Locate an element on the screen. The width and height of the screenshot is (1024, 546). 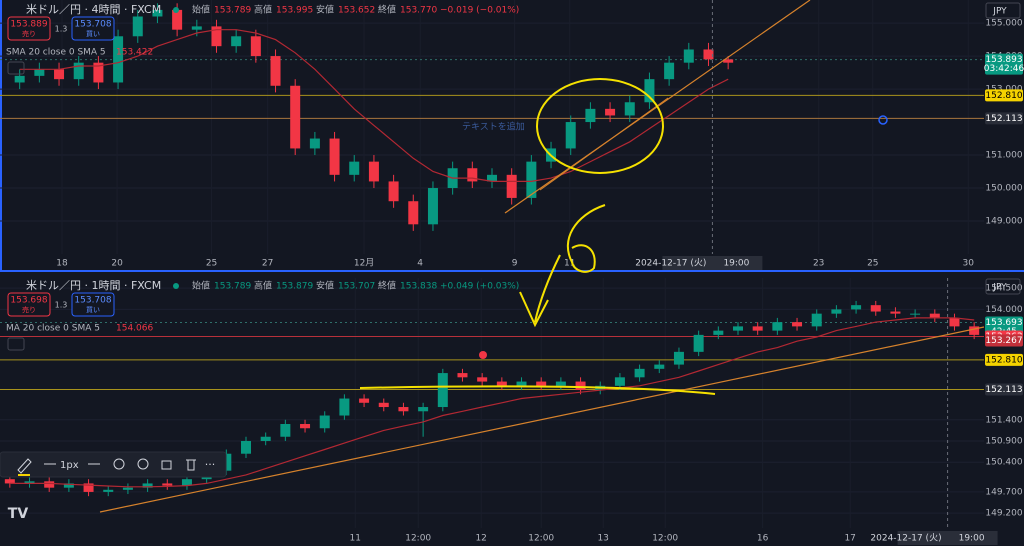
indicator-value: 154.066 is located at coordinates (134, 329).